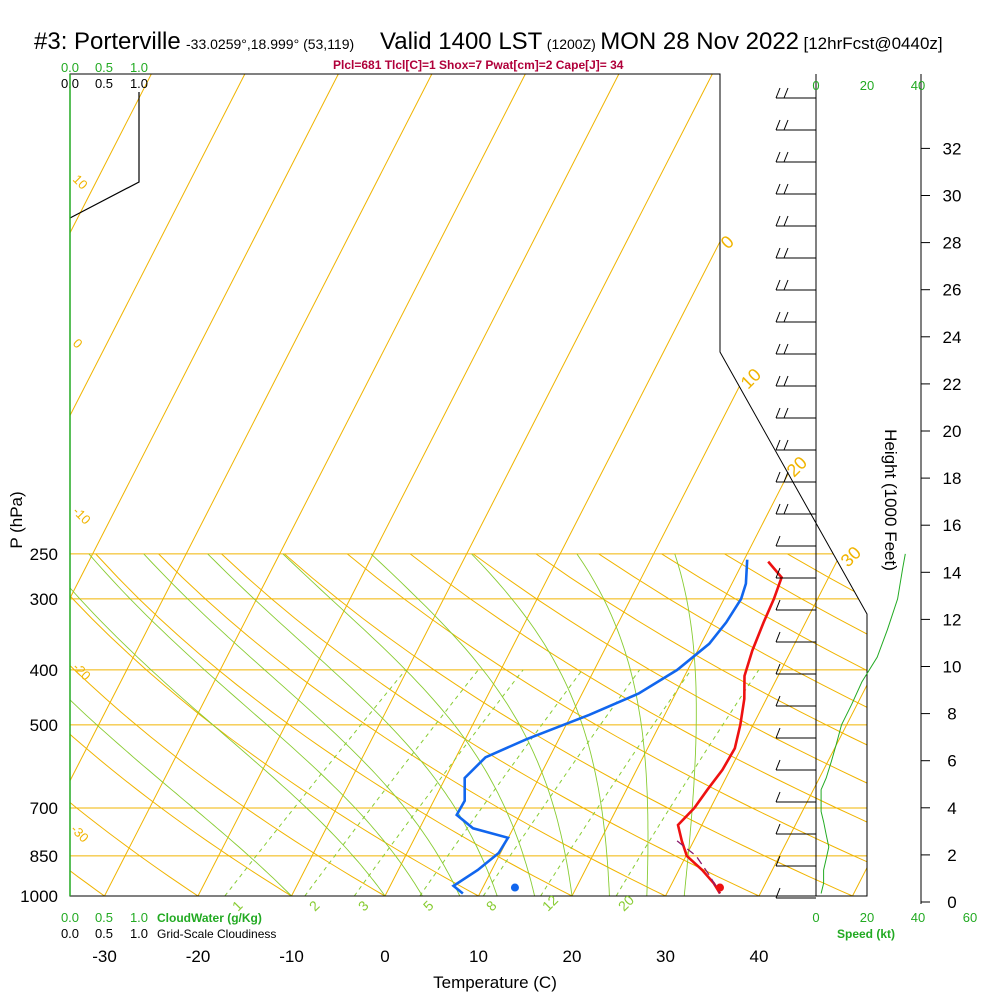 The width and height of the screenshot is (1000, 1000). I want to click on mixing-ratio-label: 2, so click(314, 905).